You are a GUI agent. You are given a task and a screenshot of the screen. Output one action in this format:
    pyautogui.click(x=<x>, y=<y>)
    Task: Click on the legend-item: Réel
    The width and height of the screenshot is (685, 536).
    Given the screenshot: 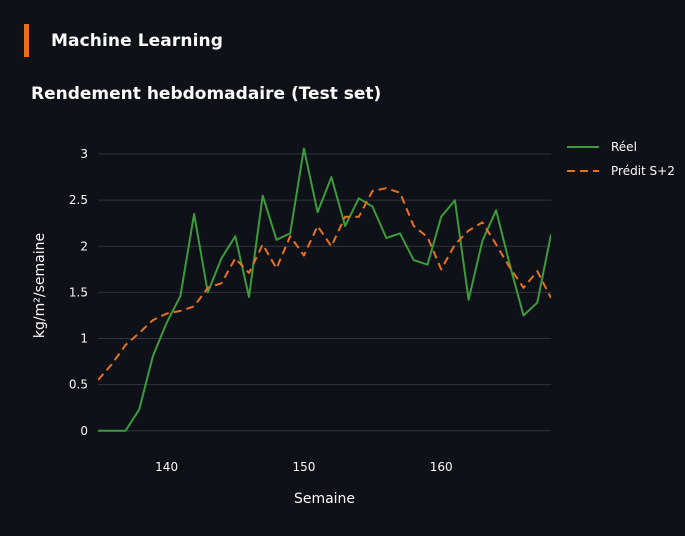 What is the action you would take?
    pyautogui.click(x=602, y=147)
    